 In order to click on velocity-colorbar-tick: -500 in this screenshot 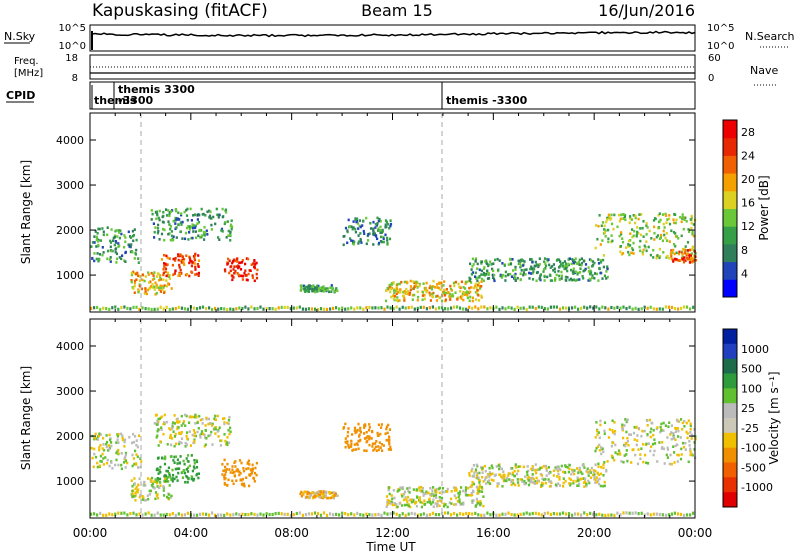, I will do `click(753, 467)`.